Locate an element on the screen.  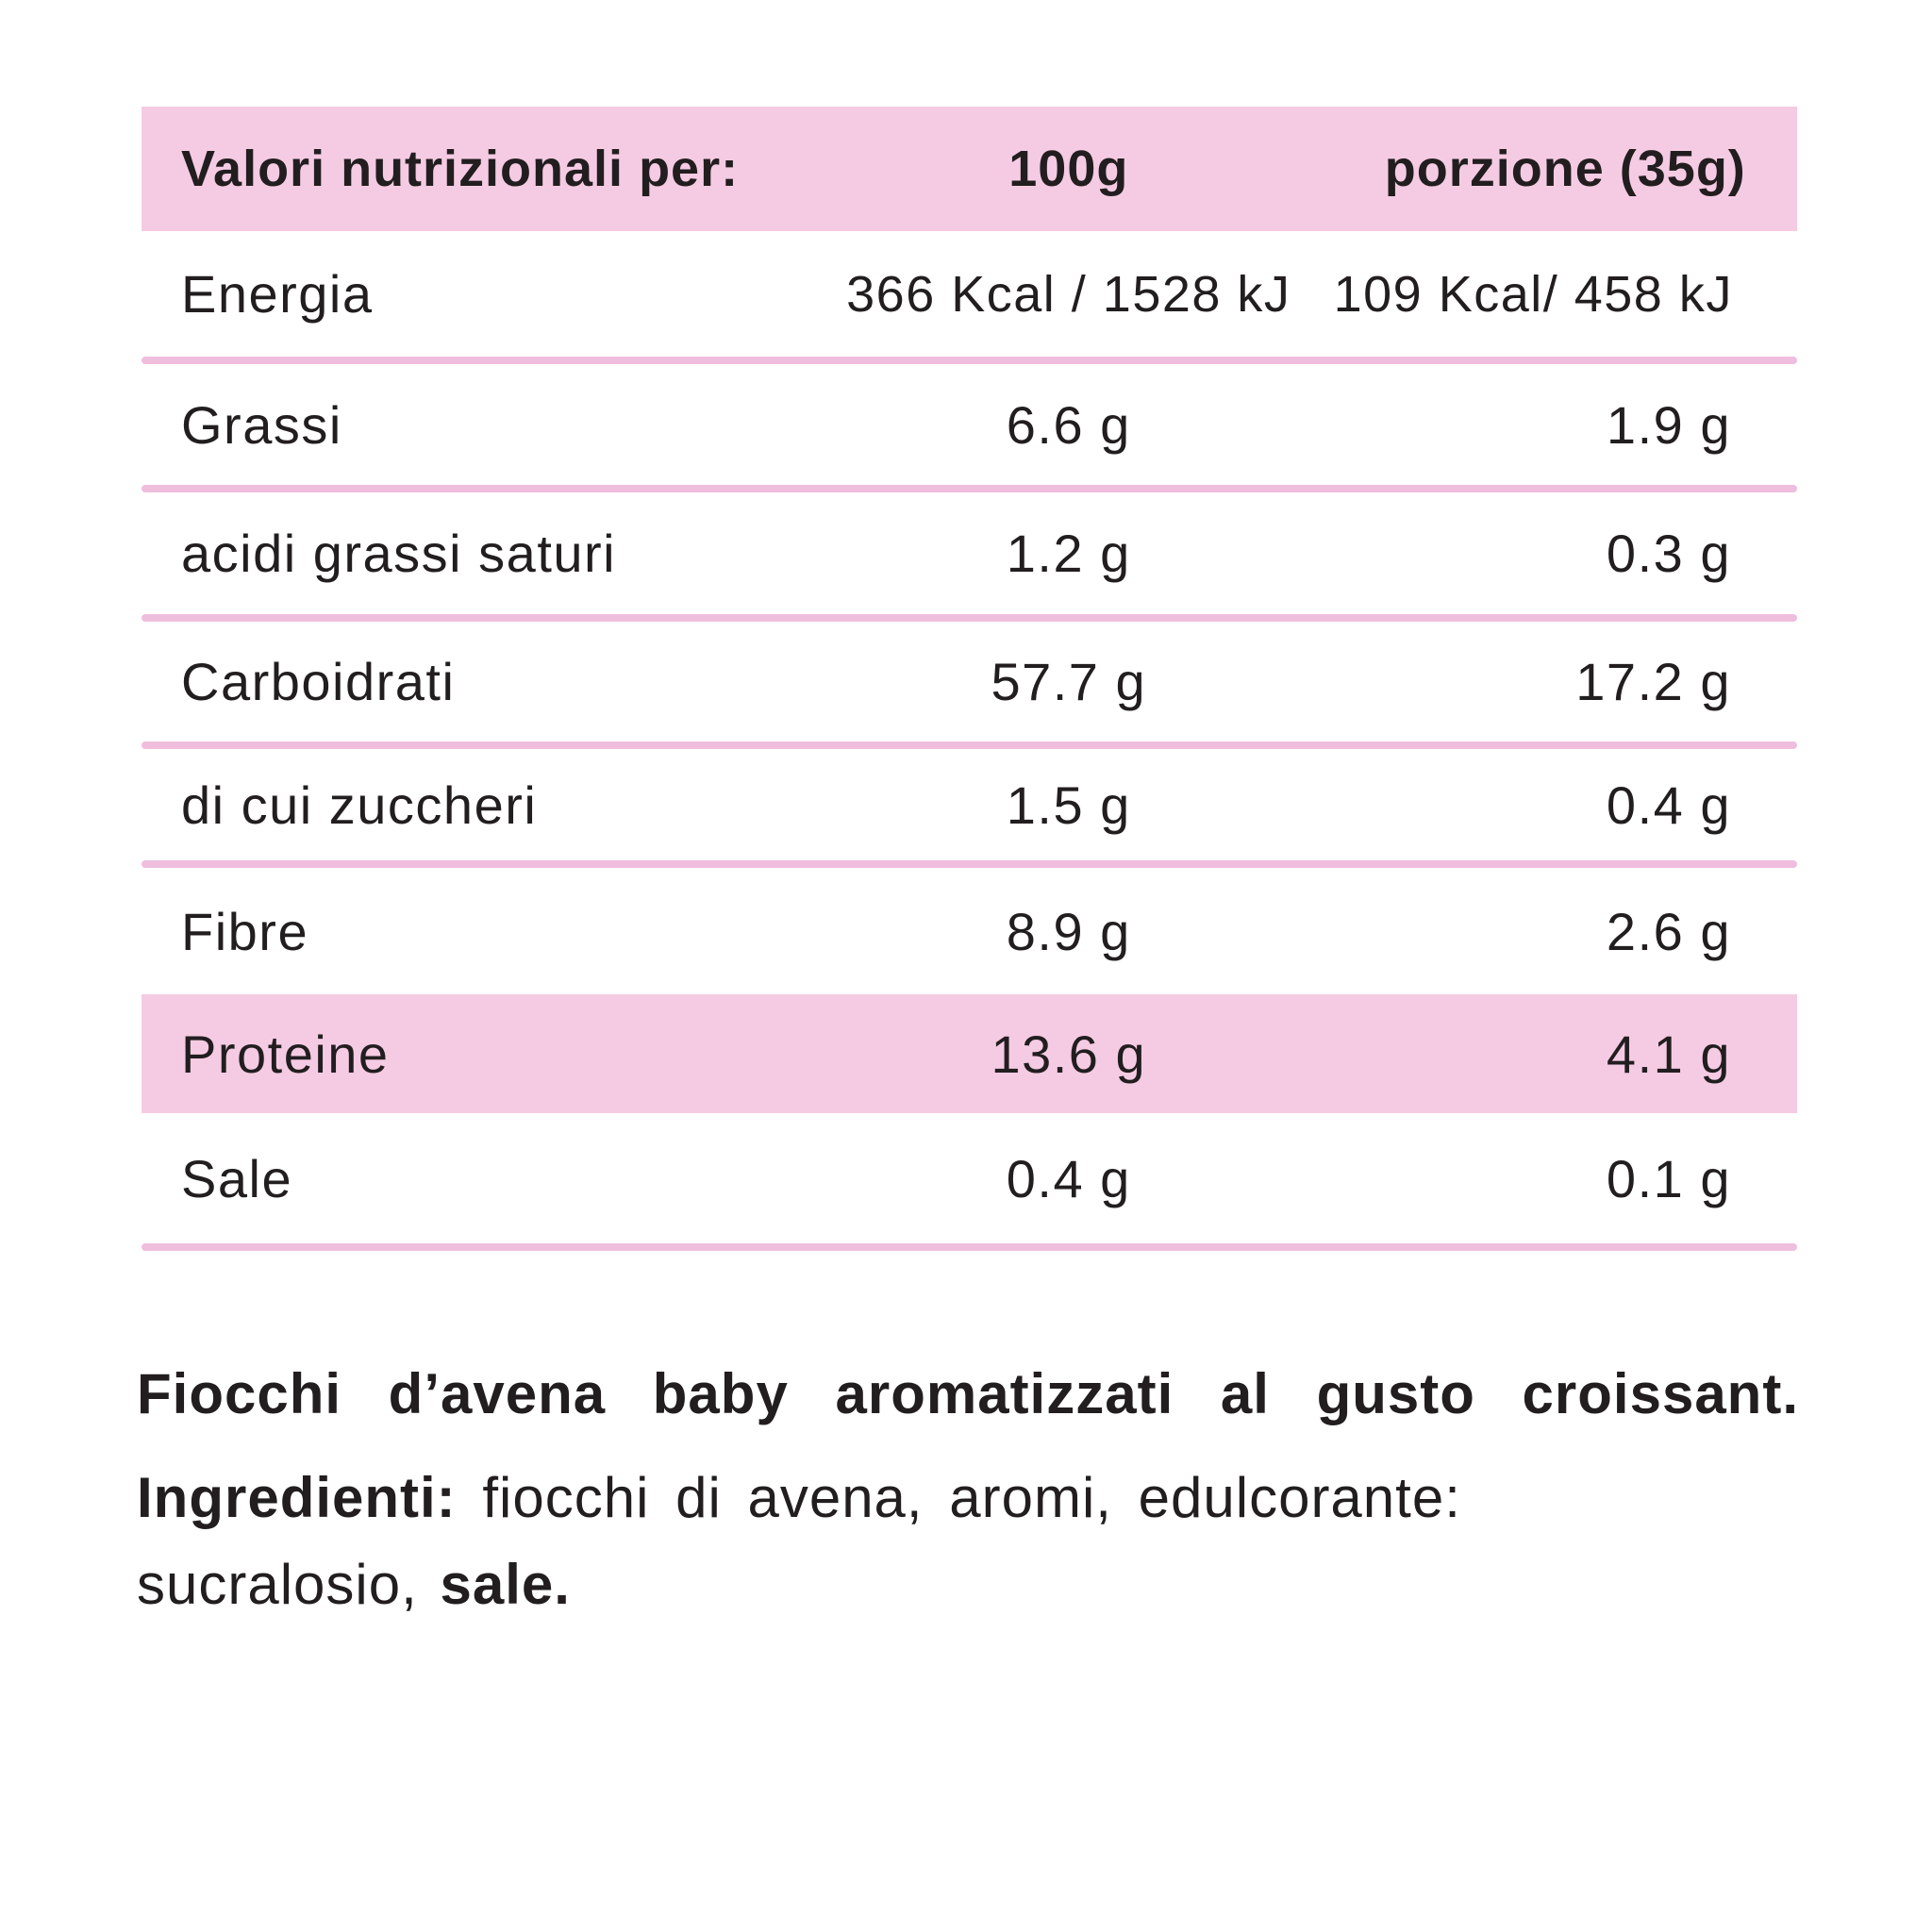
nutrient-label: Carboidrati is located at coordinates (318, 681).